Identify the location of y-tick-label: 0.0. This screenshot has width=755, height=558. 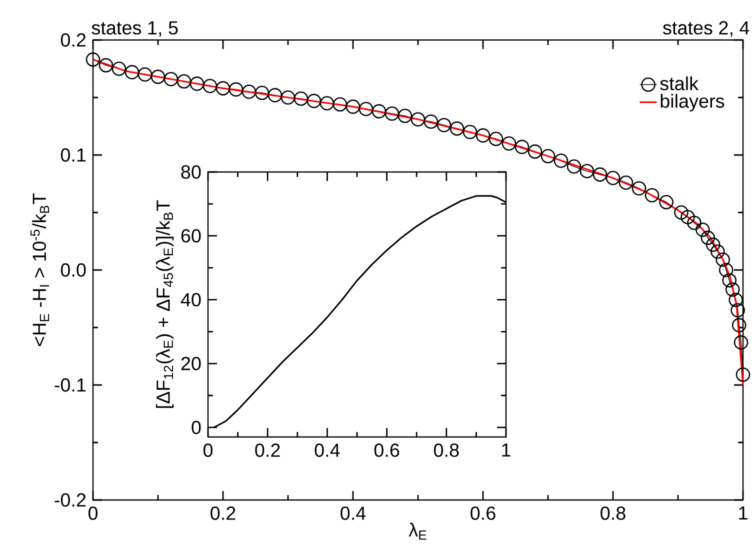
(73, 270).